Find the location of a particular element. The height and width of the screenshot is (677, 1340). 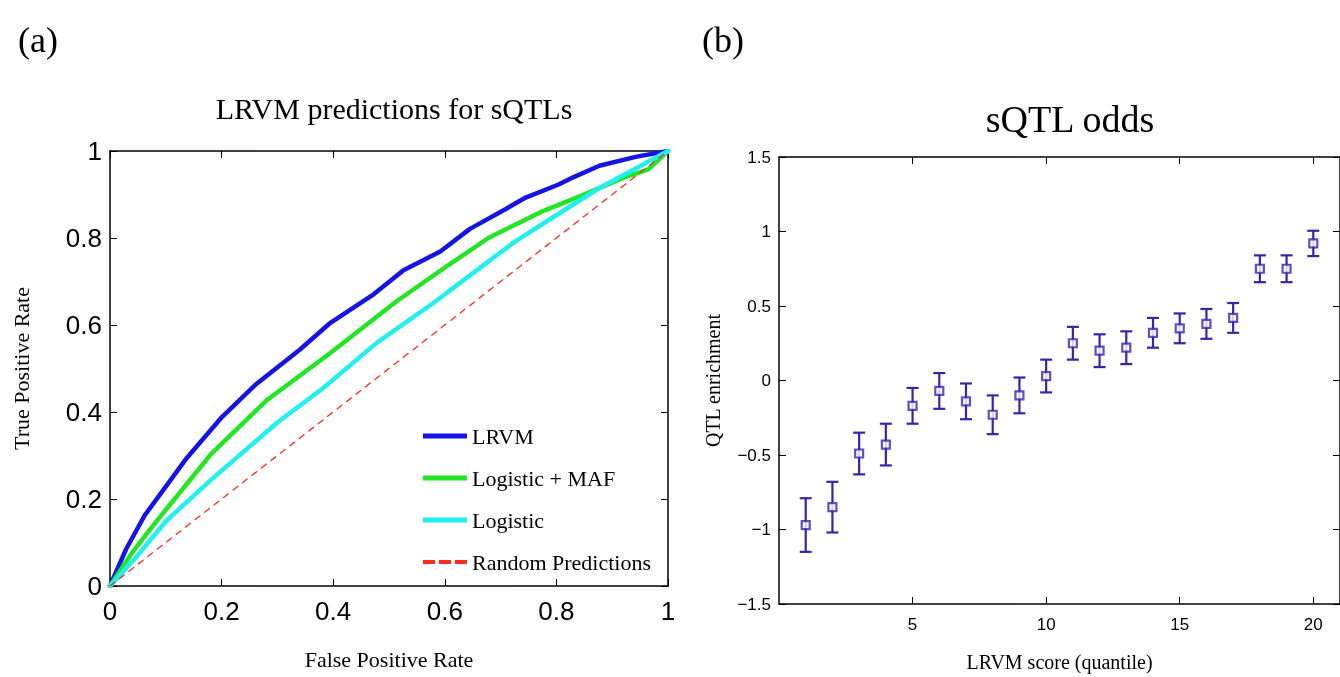

legend-label: Logistic + MAF is located at coordinates (543, 478).